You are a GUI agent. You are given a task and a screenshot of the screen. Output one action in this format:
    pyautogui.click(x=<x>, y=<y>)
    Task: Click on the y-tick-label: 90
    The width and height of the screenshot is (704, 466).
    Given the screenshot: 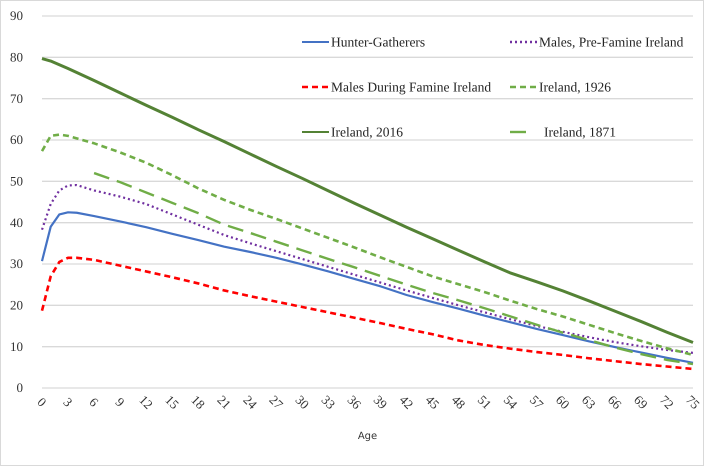 What is the action you would take?
    pyautogui.click(x=16, y=16)
    